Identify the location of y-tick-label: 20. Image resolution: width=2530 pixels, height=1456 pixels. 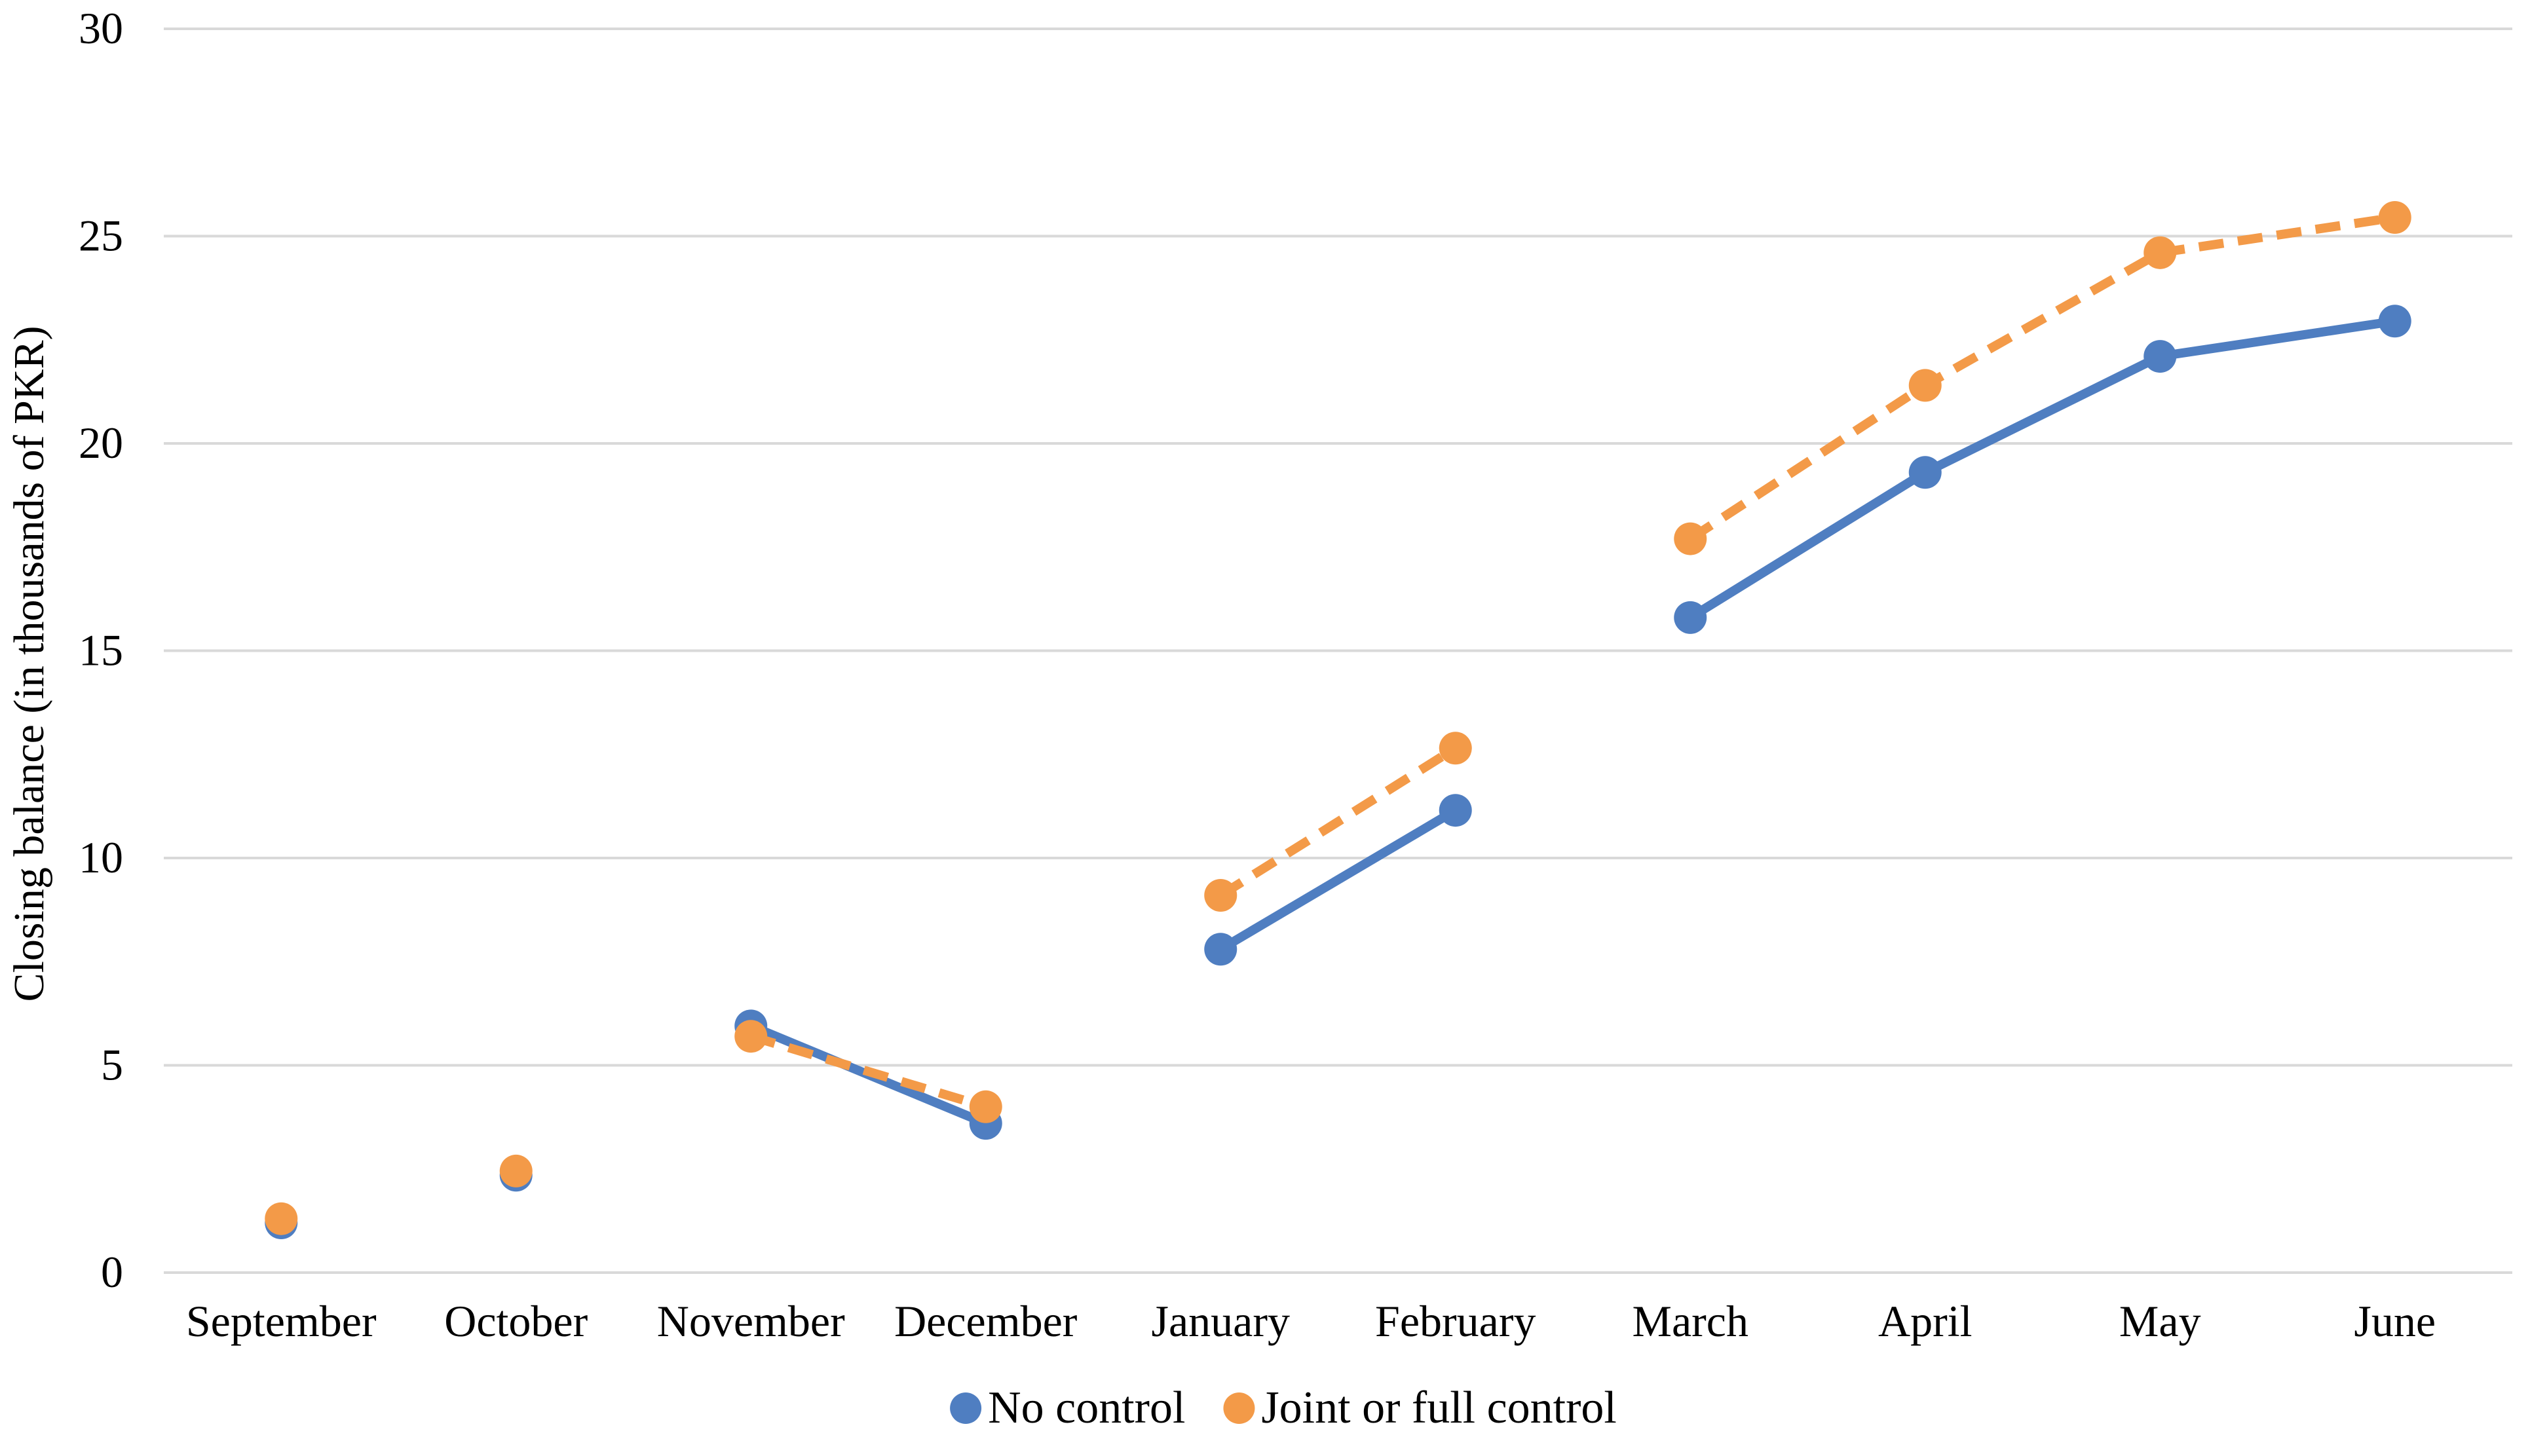
(101, 443).